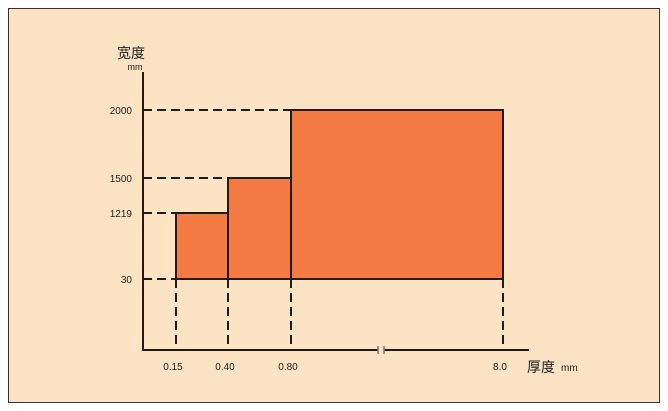  What do you see at coordinates (500, 367) in the screenshot?
I see `x-tick-label: 8.0` at bounding box center [500, 367].